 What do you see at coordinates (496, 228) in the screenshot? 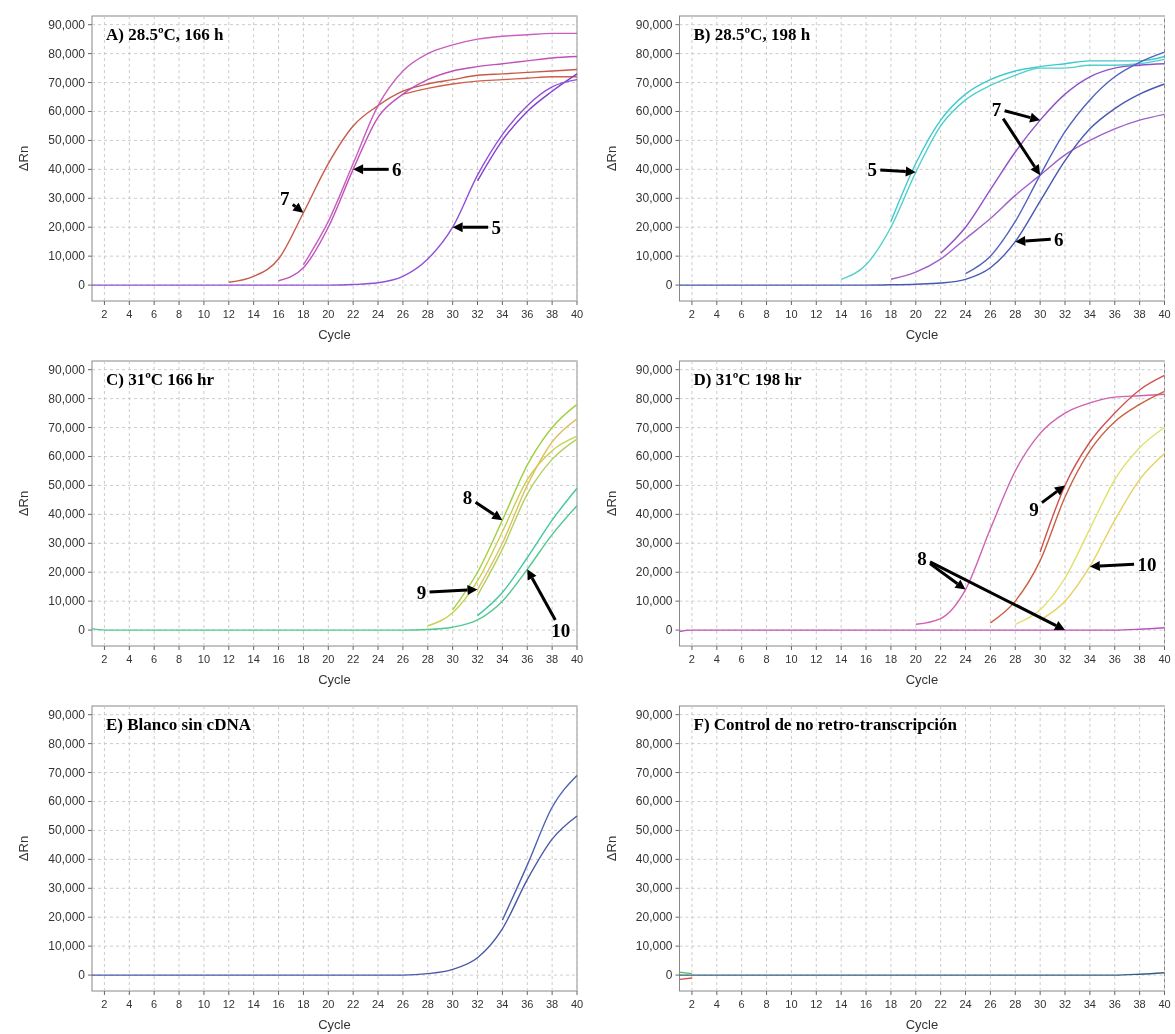
I see `annotation: 5` at bounding box center [496, 228].